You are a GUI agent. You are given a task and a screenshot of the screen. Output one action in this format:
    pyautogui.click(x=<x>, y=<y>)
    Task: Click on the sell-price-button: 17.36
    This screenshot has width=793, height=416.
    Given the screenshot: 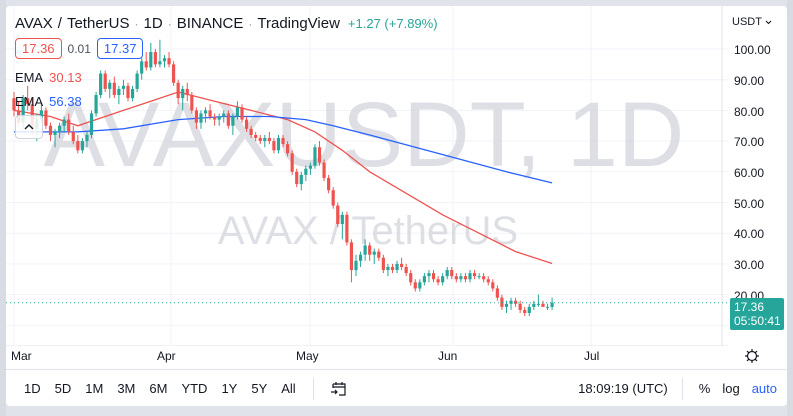 What is the action you would take?
    pyautogui.click(x=38, y=48)
    